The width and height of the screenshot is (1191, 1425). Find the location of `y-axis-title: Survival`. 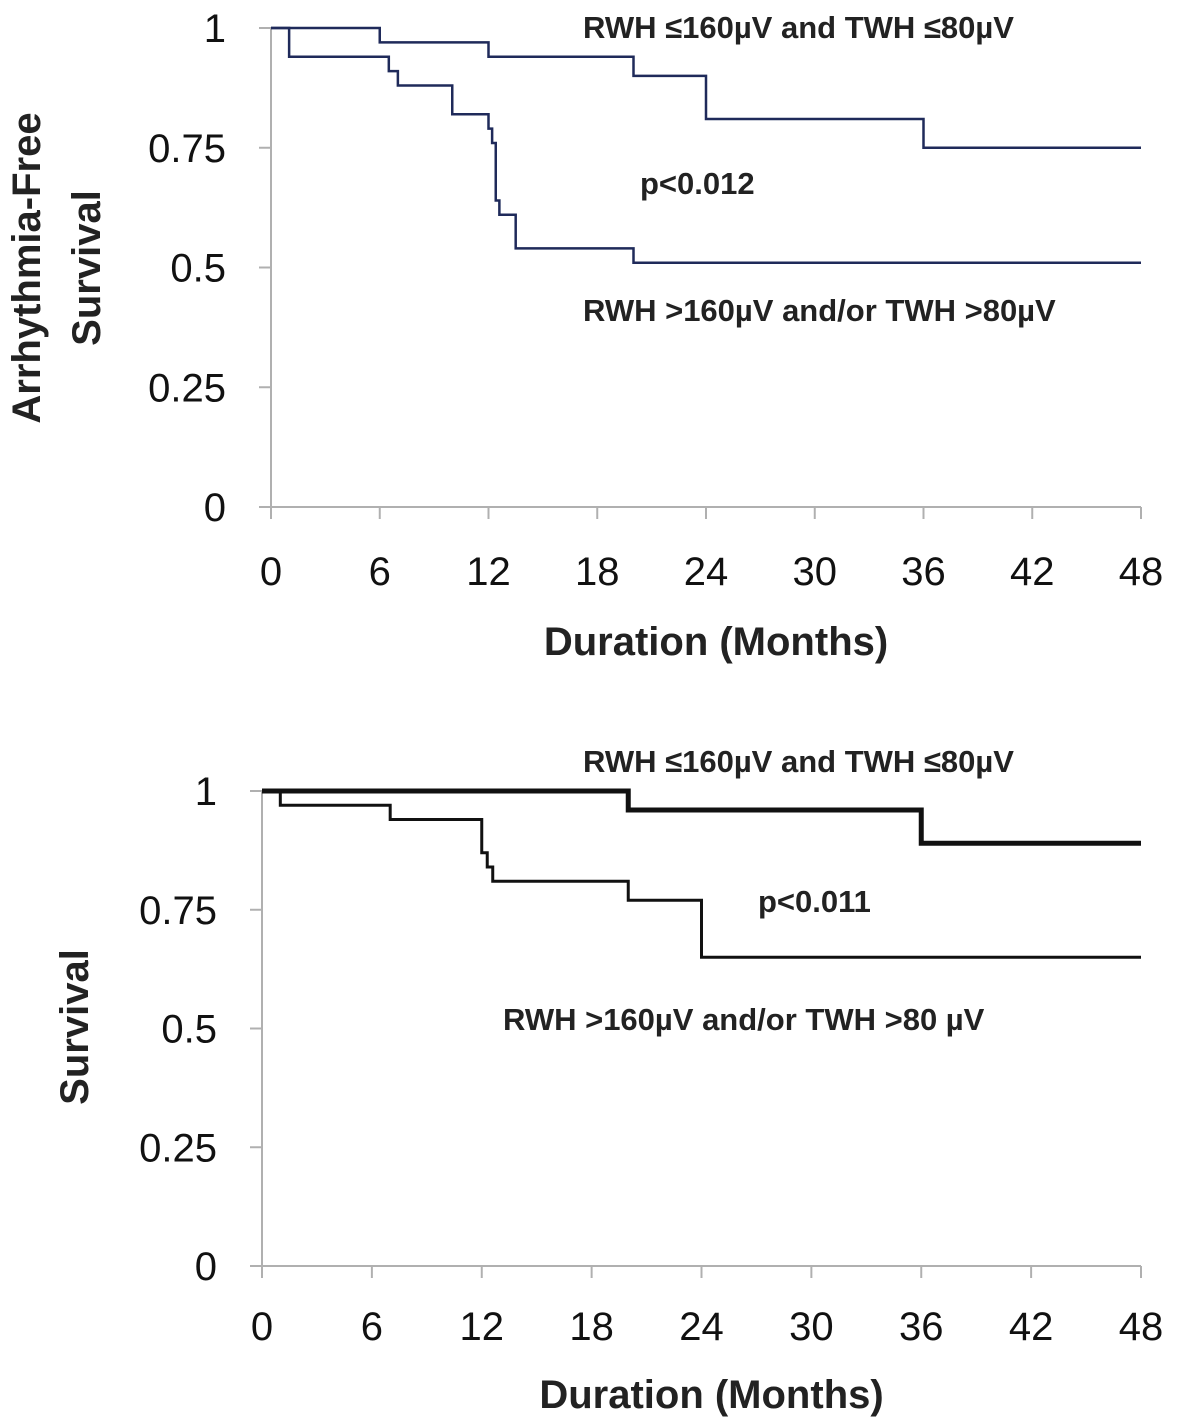

y-axis-title: Survival is located at coordinates (75, 1027).